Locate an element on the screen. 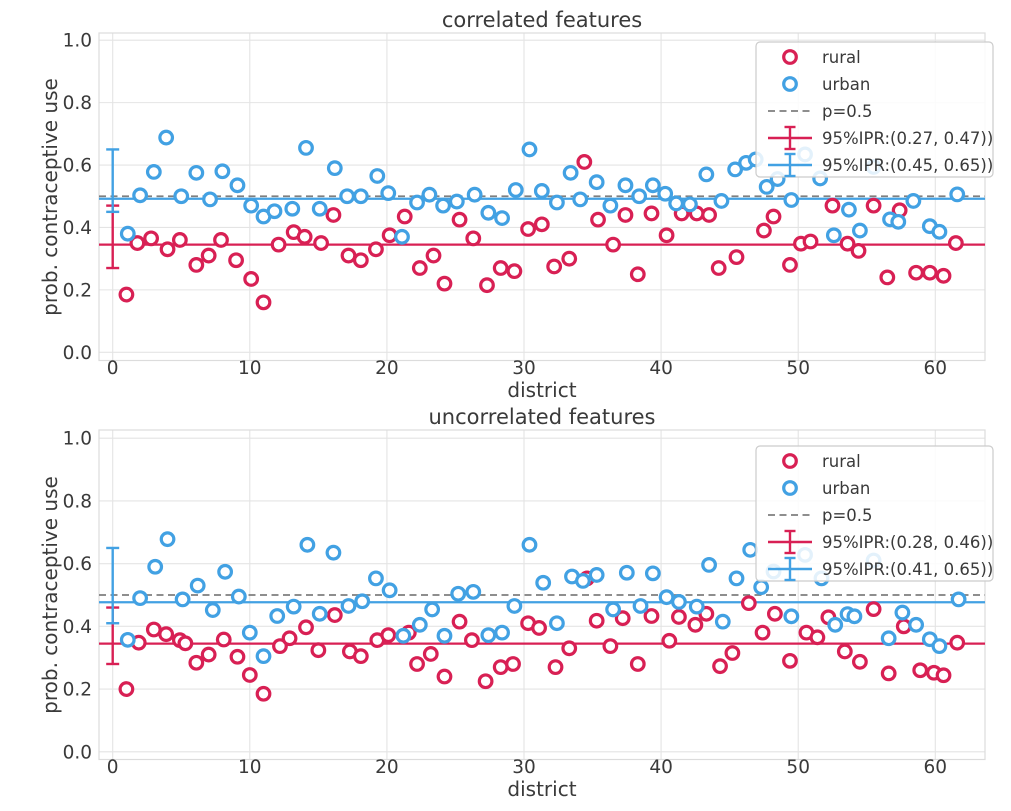  x-tick-label: 40 is located at coordinates (661, 767).